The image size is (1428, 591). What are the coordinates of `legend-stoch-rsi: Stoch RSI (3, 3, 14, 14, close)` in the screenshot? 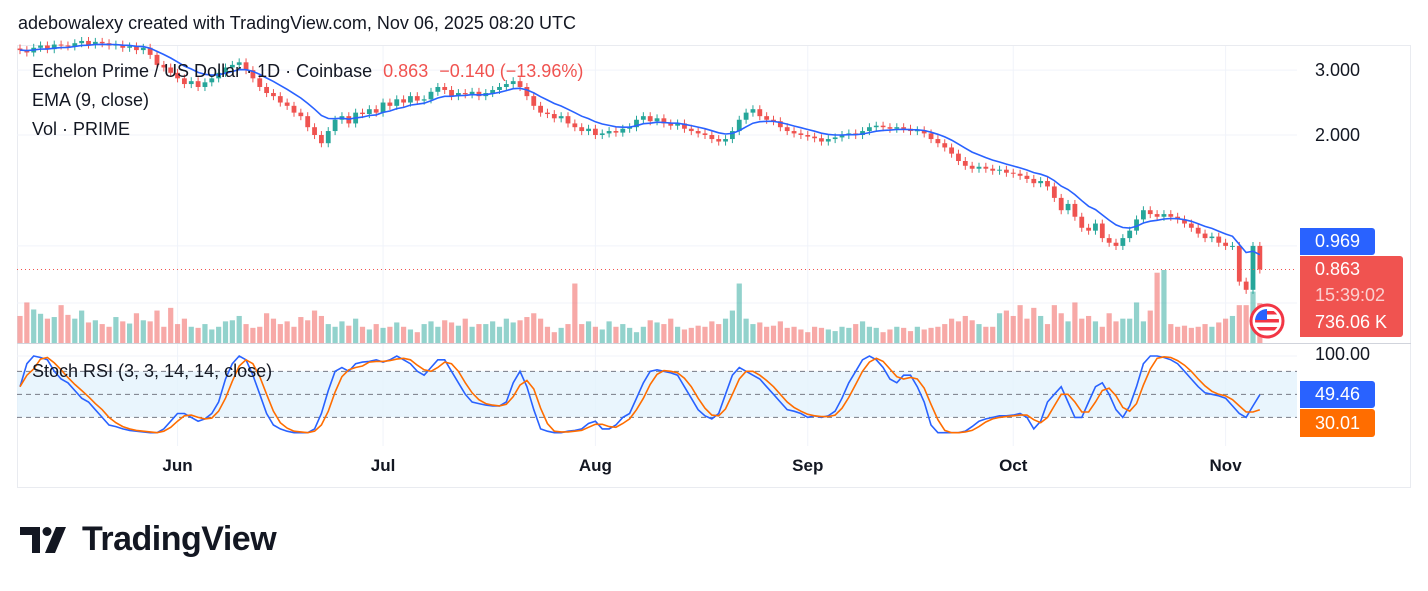 It's located at (152, 371).